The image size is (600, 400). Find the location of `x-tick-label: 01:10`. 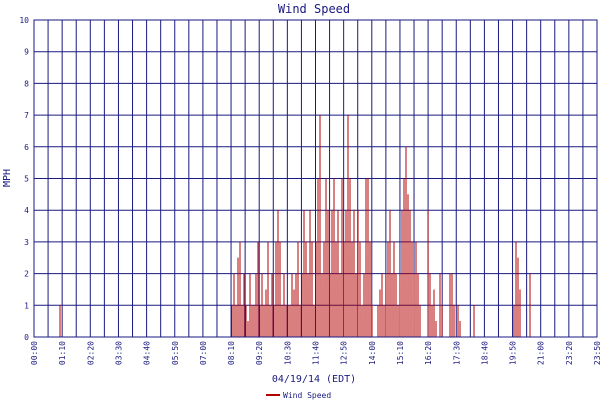

x-tick-label: 01:10 is located at coordinates (62, 353).